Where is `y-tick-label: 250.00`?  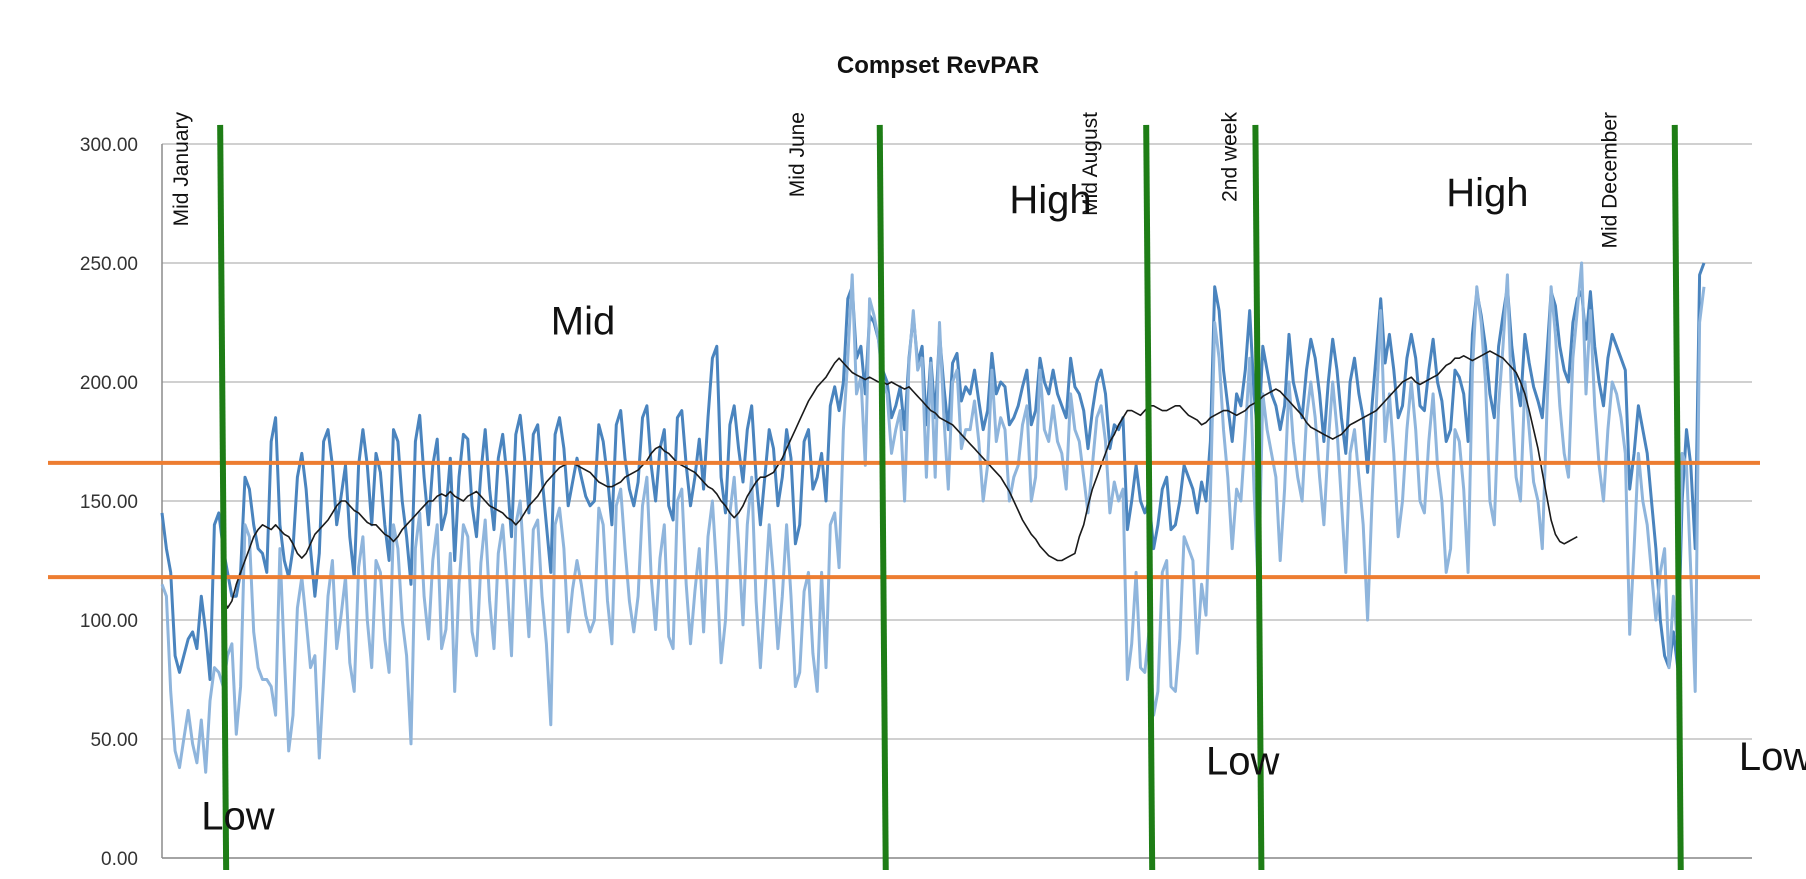
y-tick-label: 250.00 is located at coordinates (109, 264).